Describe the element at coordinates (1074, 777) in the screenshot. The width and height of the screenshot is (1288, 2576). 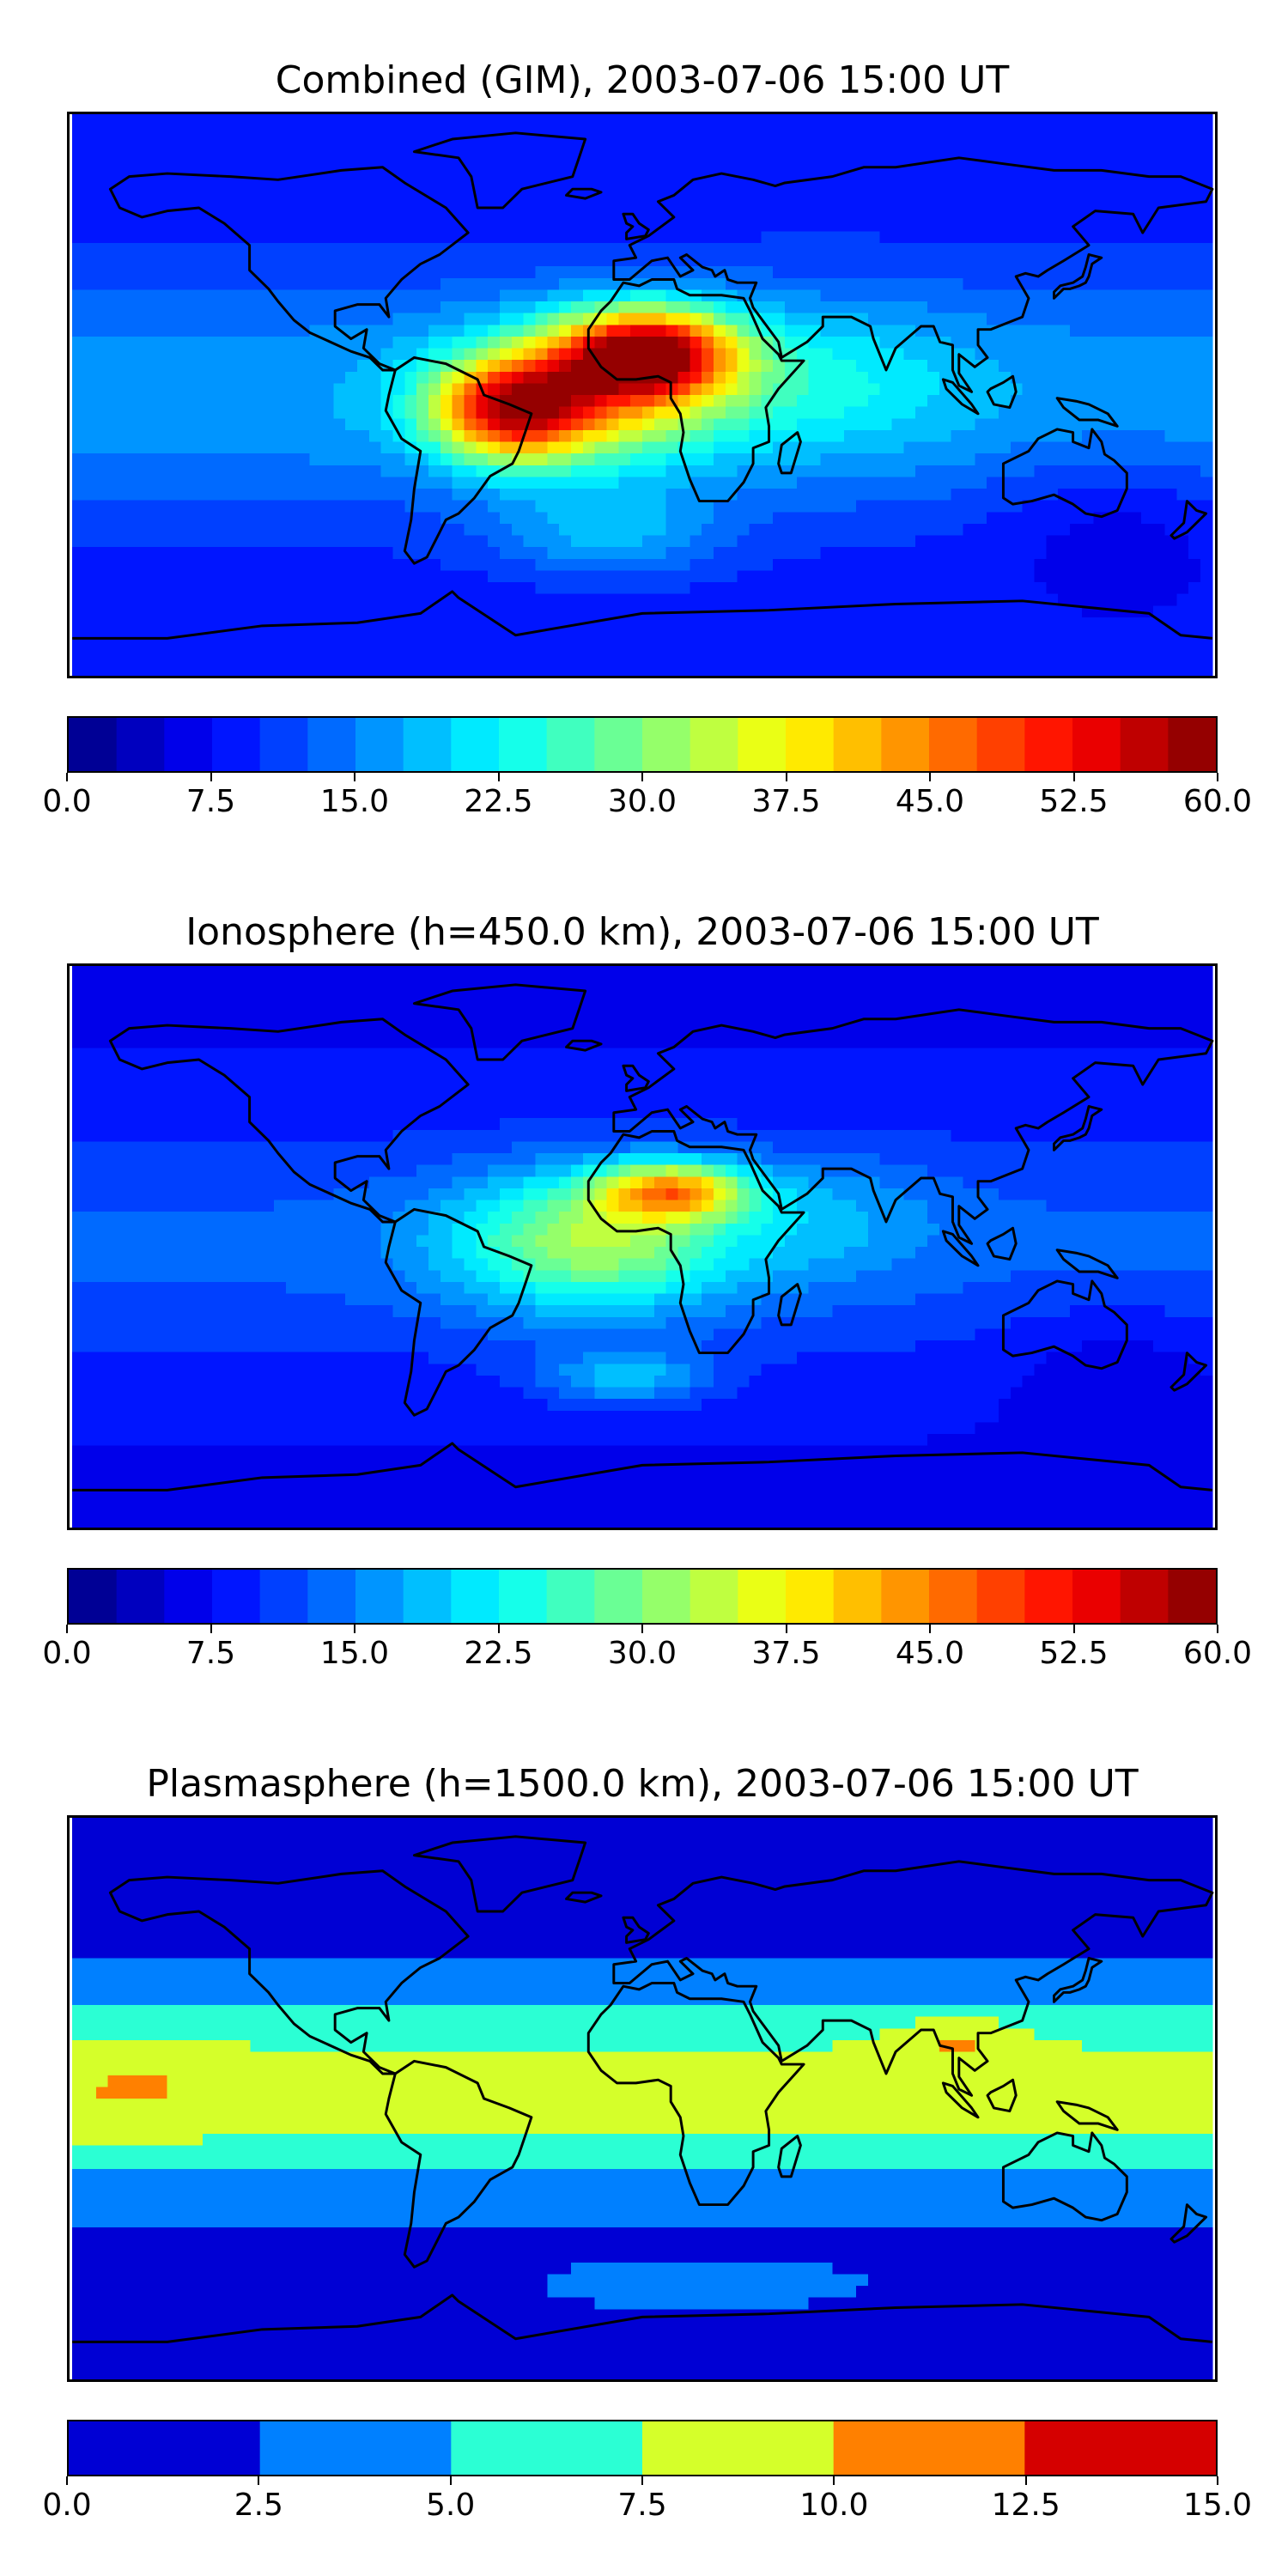
I see `colorbar-tick` at that location.